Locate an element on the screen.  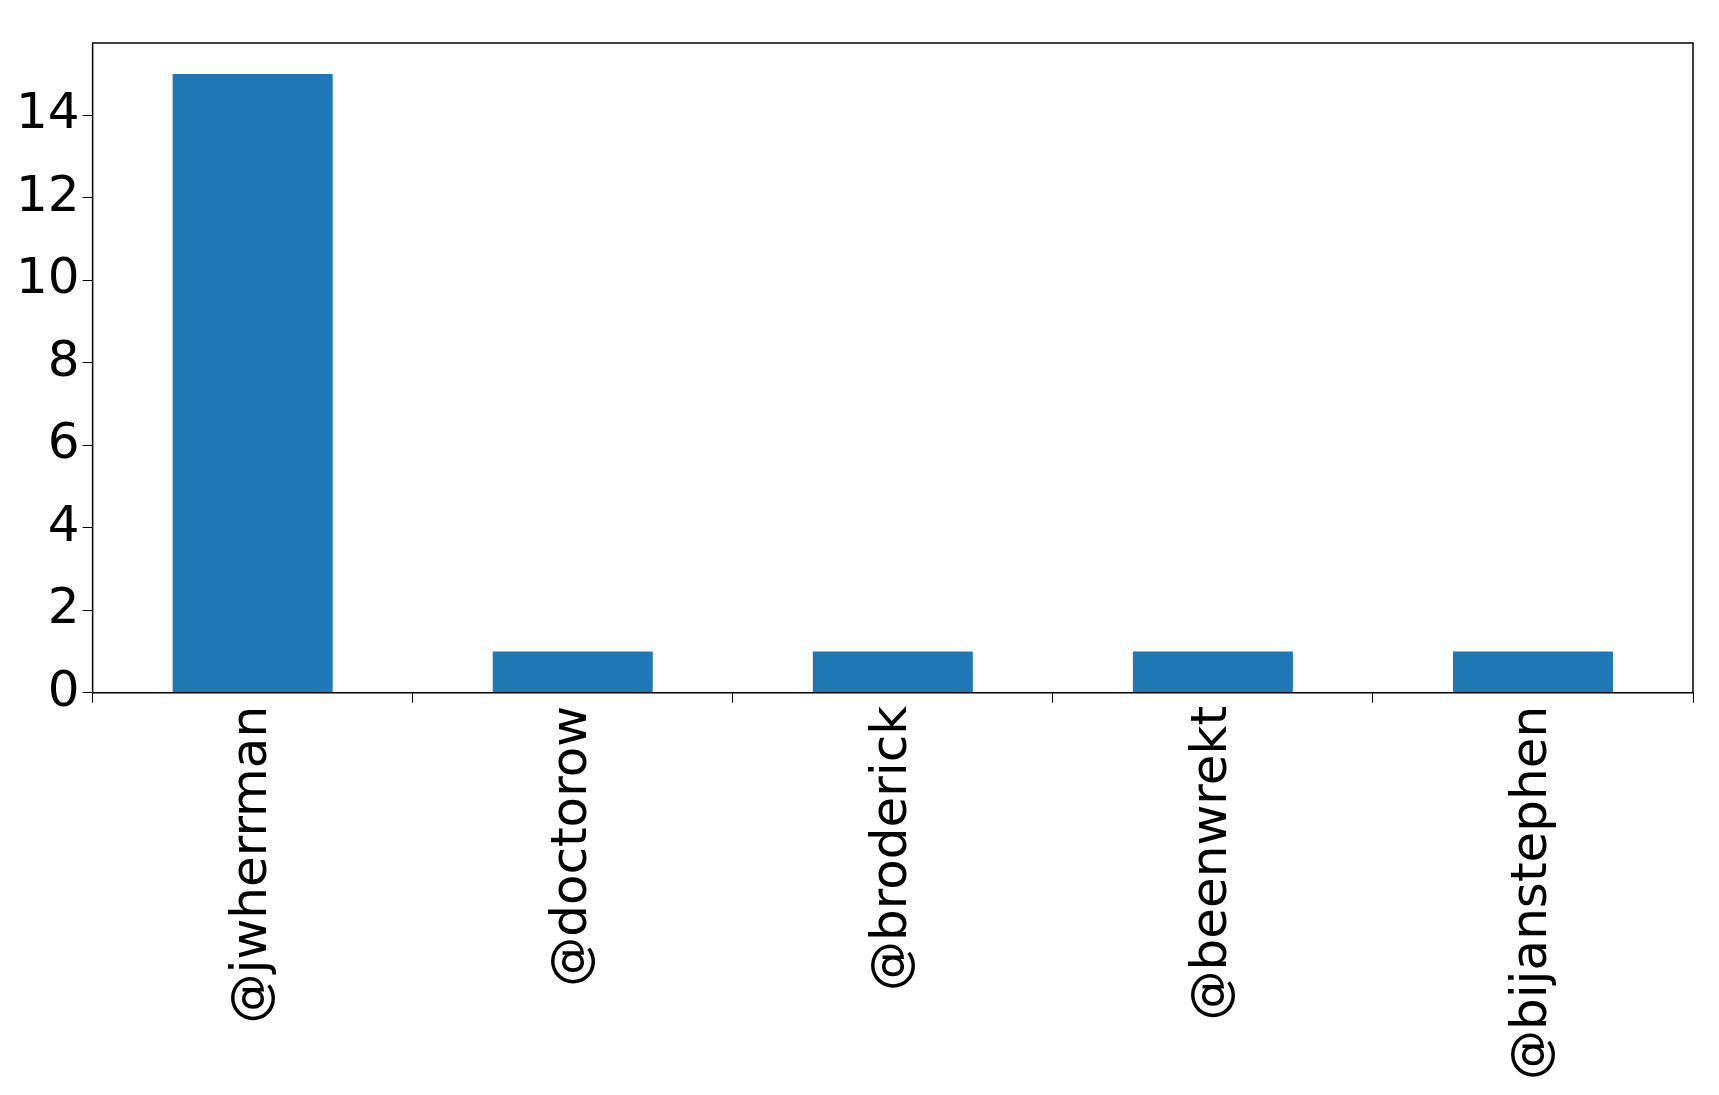
y-tick-label: 12 is located at coordinates (48, 193).